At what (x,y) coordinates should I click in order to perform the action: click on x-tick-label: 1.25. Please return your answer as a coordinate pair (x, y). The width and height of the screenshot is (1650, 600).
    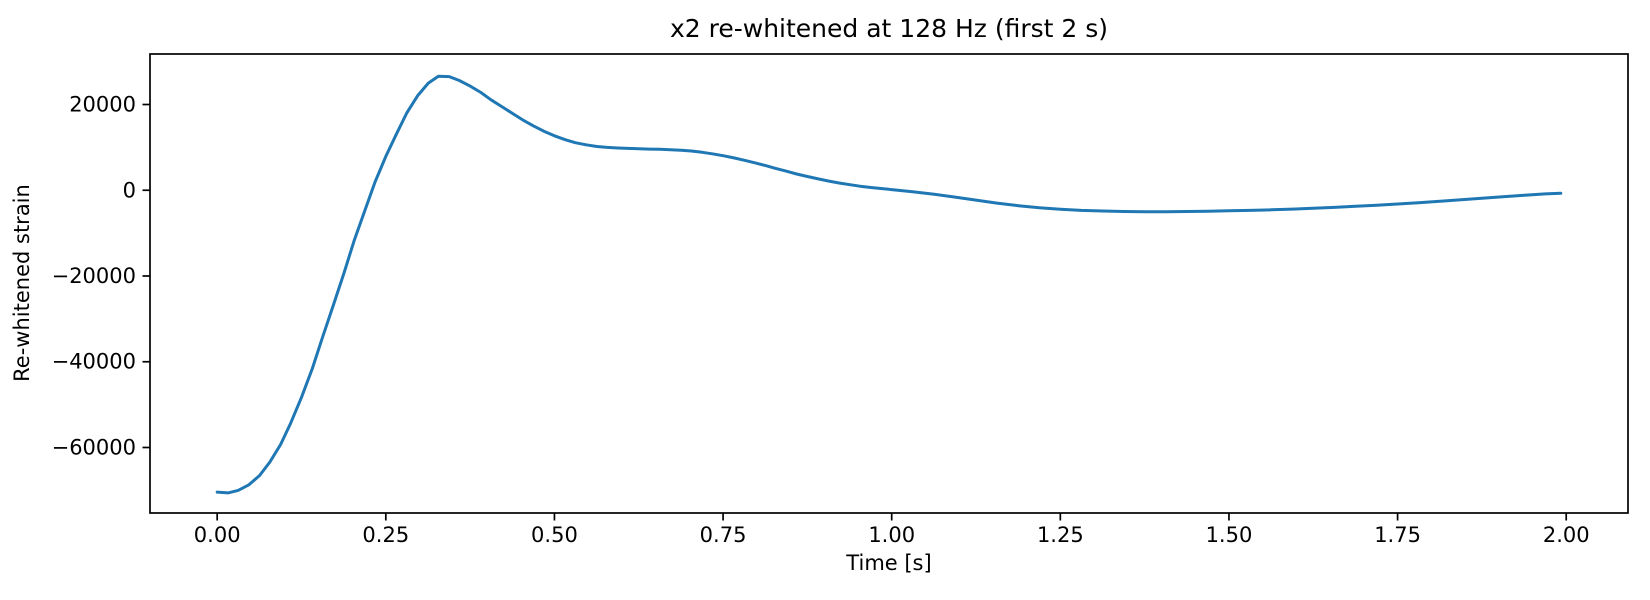
    Looking at the image, I should click on (1060, 535).